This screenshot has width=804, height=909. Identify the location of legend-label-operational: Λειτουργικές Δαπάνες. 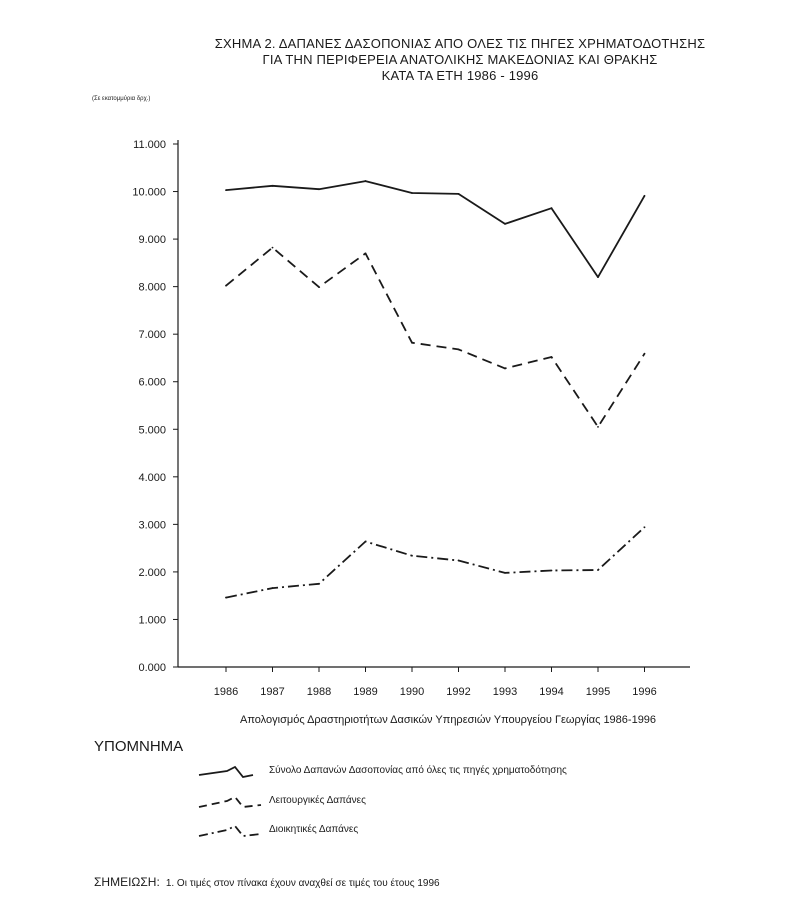
(317, 800).